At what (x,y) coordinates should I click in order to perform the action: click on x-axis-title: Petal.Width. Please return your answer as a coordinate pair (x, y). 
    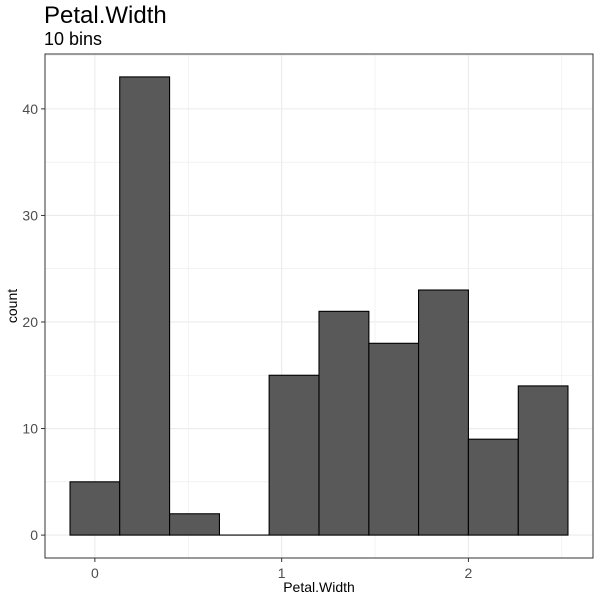
    Looking at the image, I should click on (319, 587).